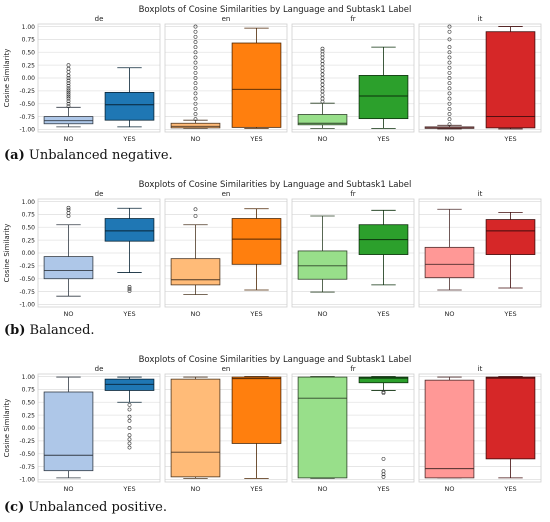  Describe the element at coordinates (27, 305) in the screenshot. I see `y-tick-label: -1.00` at that location.